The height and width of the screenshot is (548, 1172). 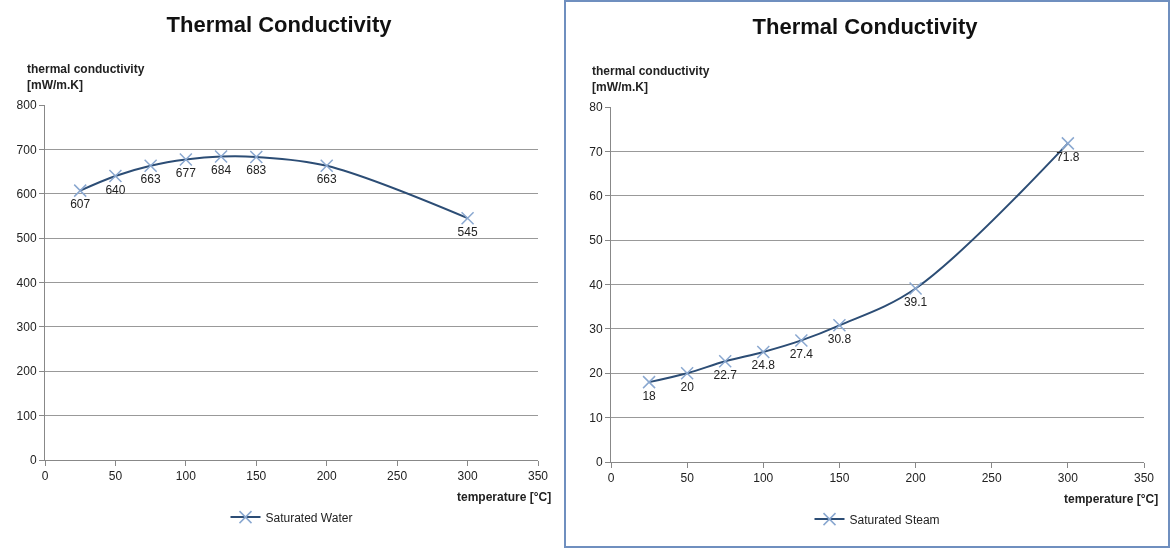 What do you see at coordinates (1068, 156) in the screenshot?
I see `data-label: 71.8` at bounding box center [1068, 156].